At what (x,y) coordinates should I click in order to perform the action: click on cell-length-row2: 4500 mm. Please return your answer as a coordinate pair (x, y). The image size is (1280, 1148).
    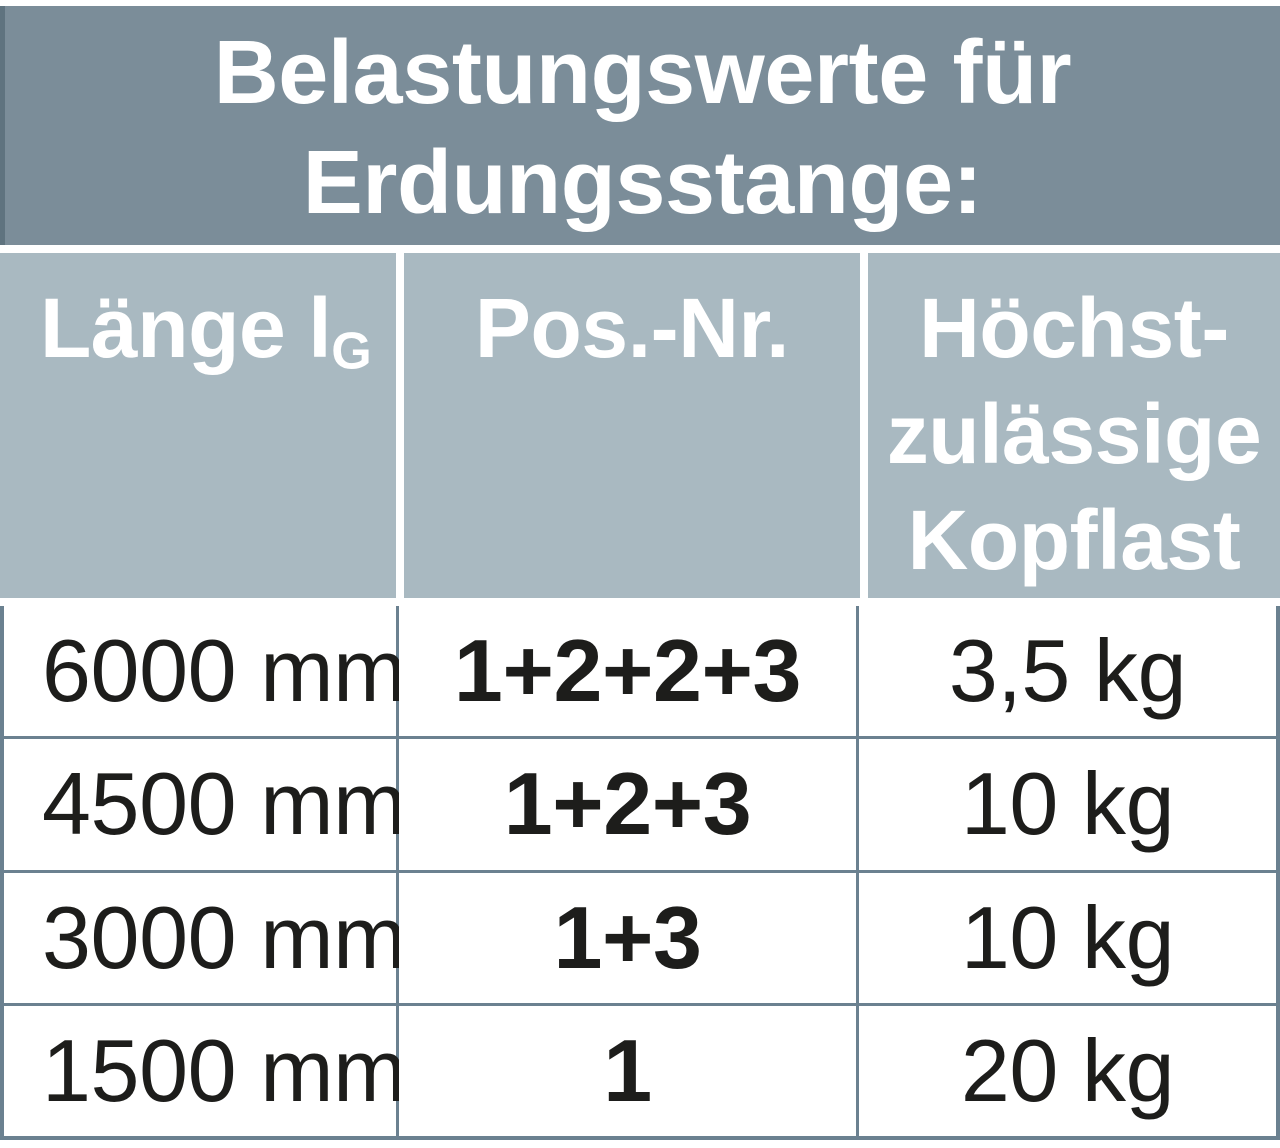
    Looking at the image, I should click on (205, 804).